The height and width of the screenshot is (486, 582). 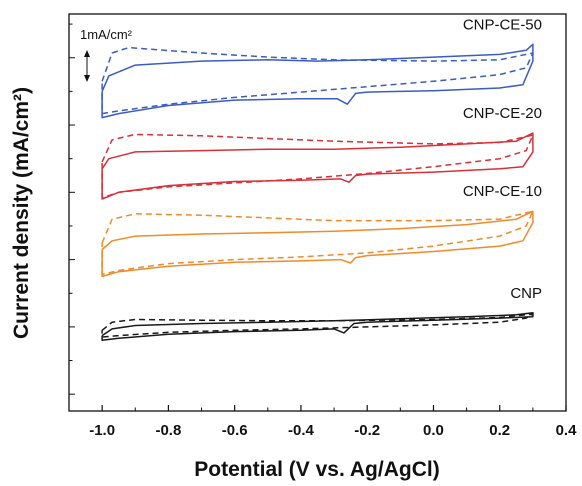 I want to click on x-tick-label-4: -0.2, so click(x=367, y=430).